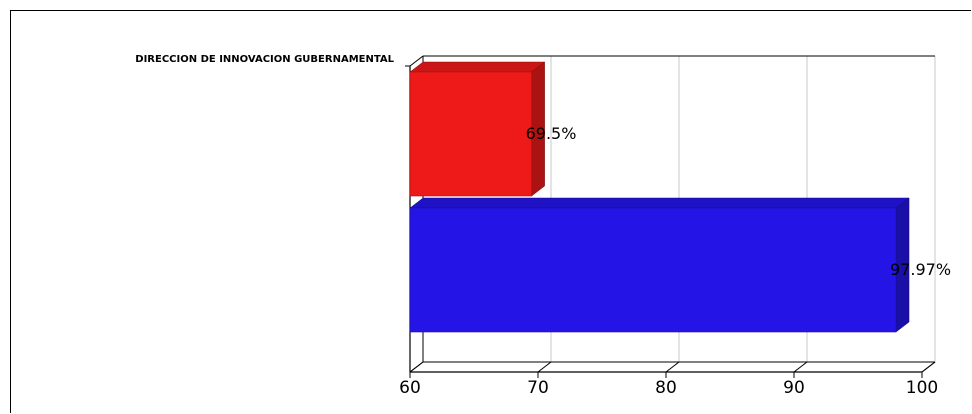 The image size is (972, 414). Describe the element at coordinates (470, 134) in the screenshot. I see `bar` at that location.